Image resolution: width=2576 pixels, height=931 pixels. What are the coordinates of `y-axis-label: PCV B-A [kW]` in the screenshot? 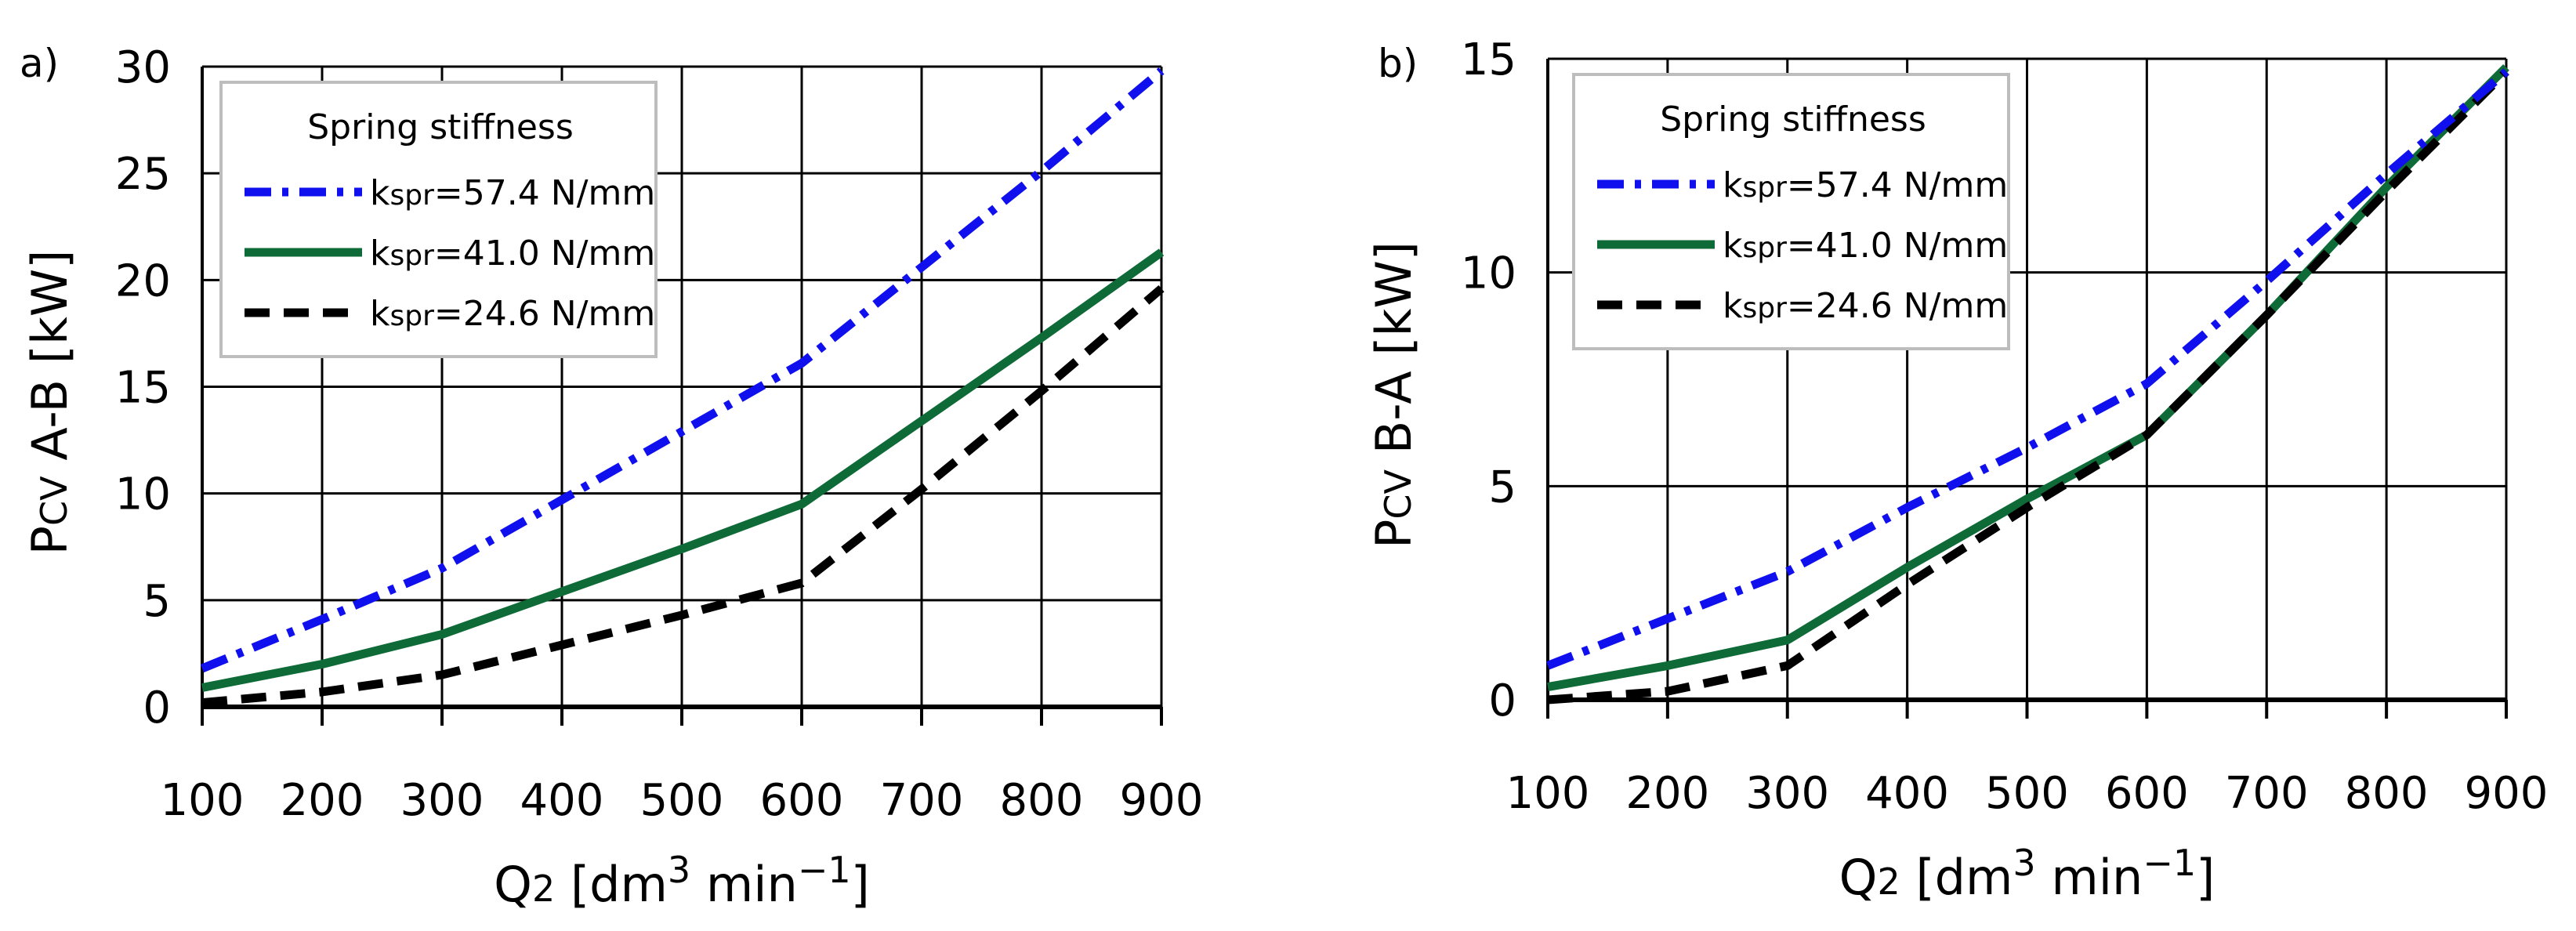 It's located at (1393, 395).